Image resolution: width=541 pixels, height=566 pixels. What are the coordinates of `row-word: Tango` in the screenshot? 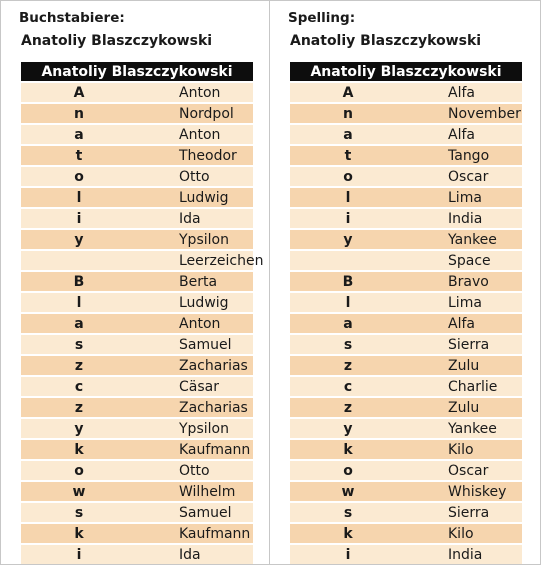 It's located at (464, 155).